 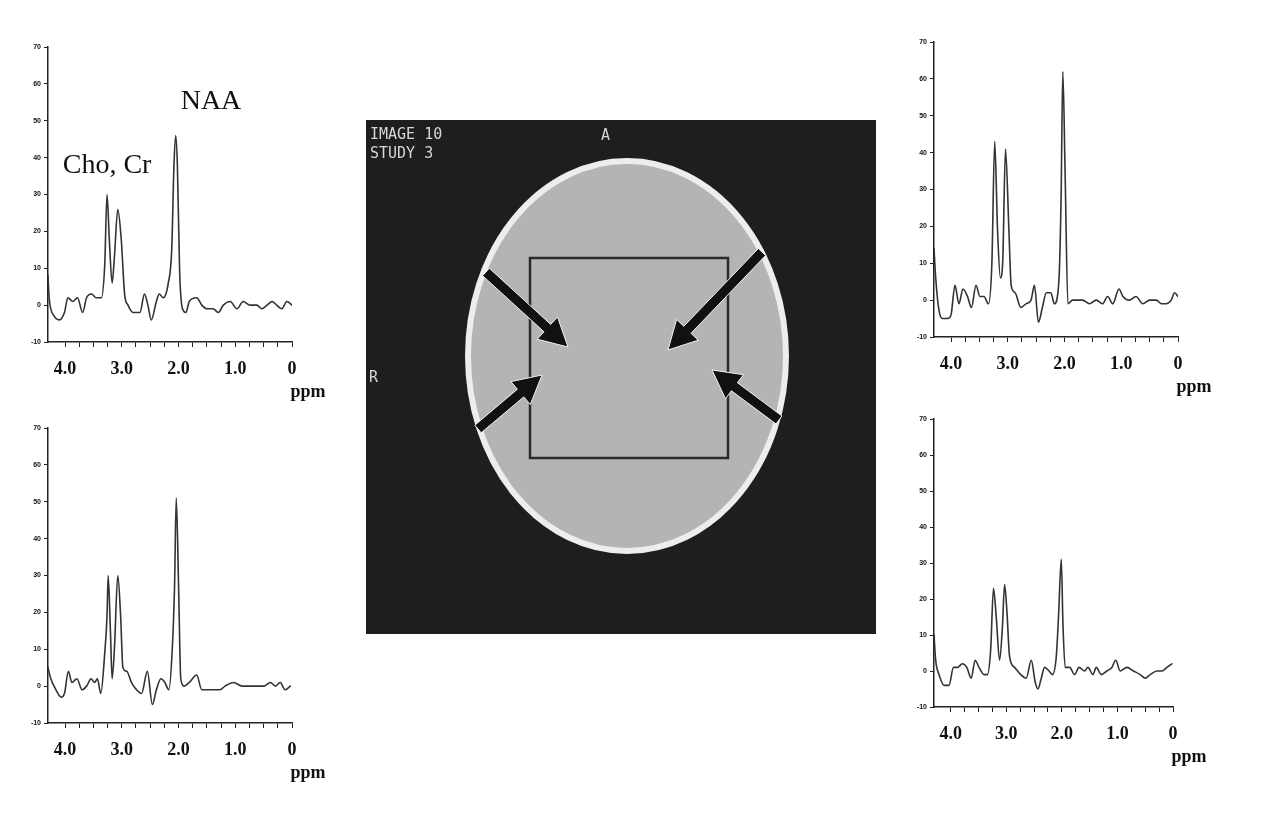 I want to click on text: A, so click(x=606, y=135).